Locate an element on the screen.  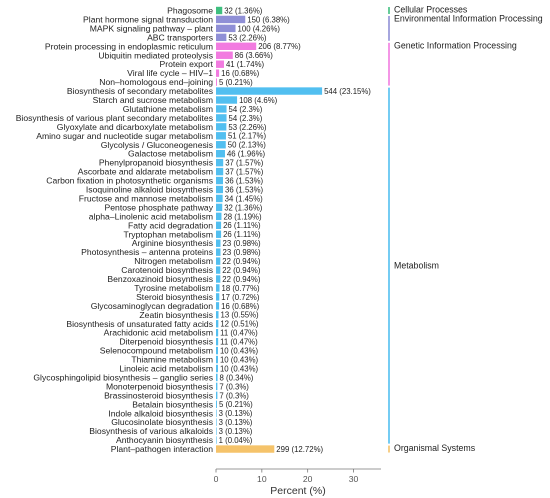
x-tick-label: 0 is located at coordinates (216, 479).